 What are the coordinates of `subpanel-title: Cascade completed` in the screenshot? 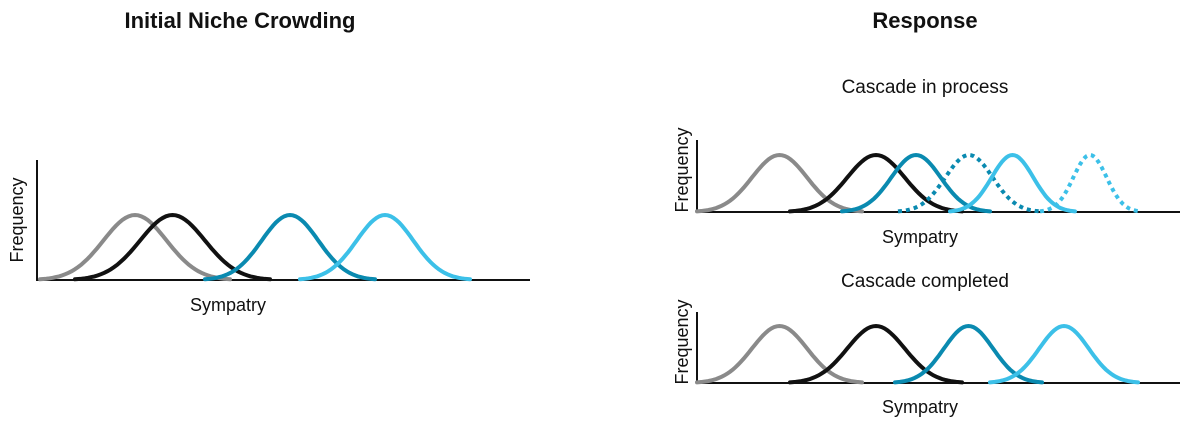 It's located at (925, 281).